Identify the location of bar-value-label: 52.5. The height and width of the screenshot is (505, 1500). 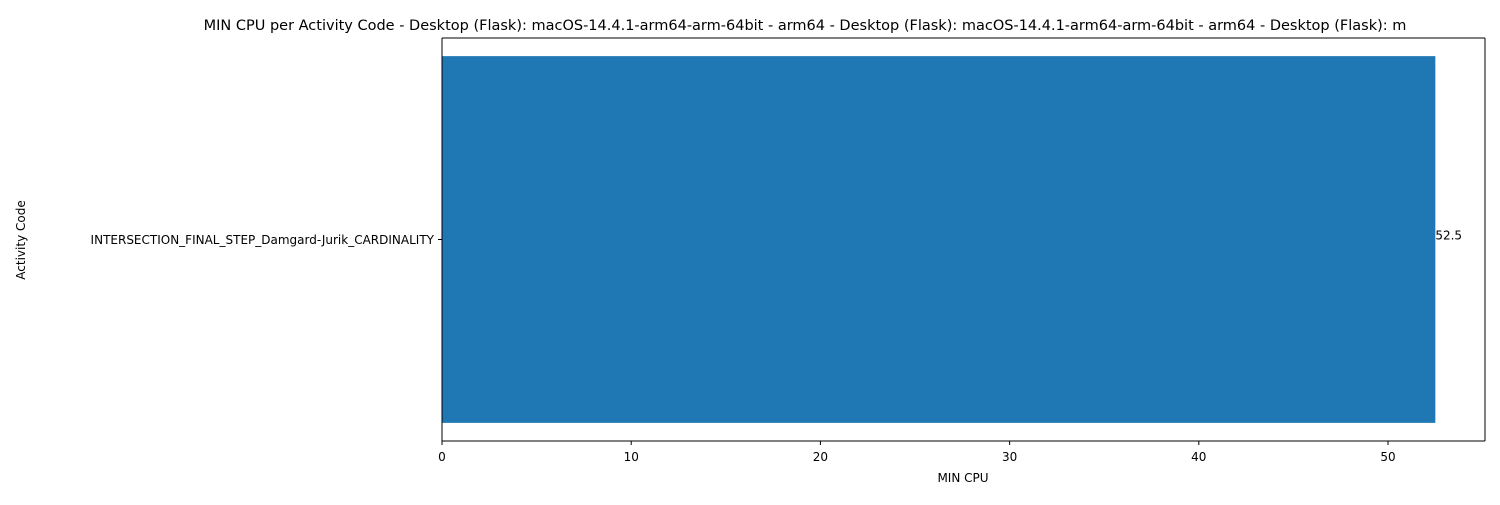
(1448, 236).